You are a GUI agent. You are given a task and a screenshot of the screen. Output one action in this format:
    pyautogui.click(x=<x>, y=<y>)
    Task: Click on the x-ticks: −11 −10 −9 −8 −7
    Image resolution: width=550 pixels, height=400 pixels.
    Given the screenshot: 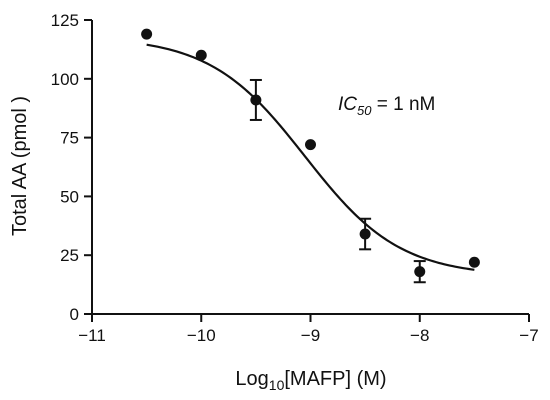 What is the action you would take?
    pyautogui.click(x=308, y=329)
    